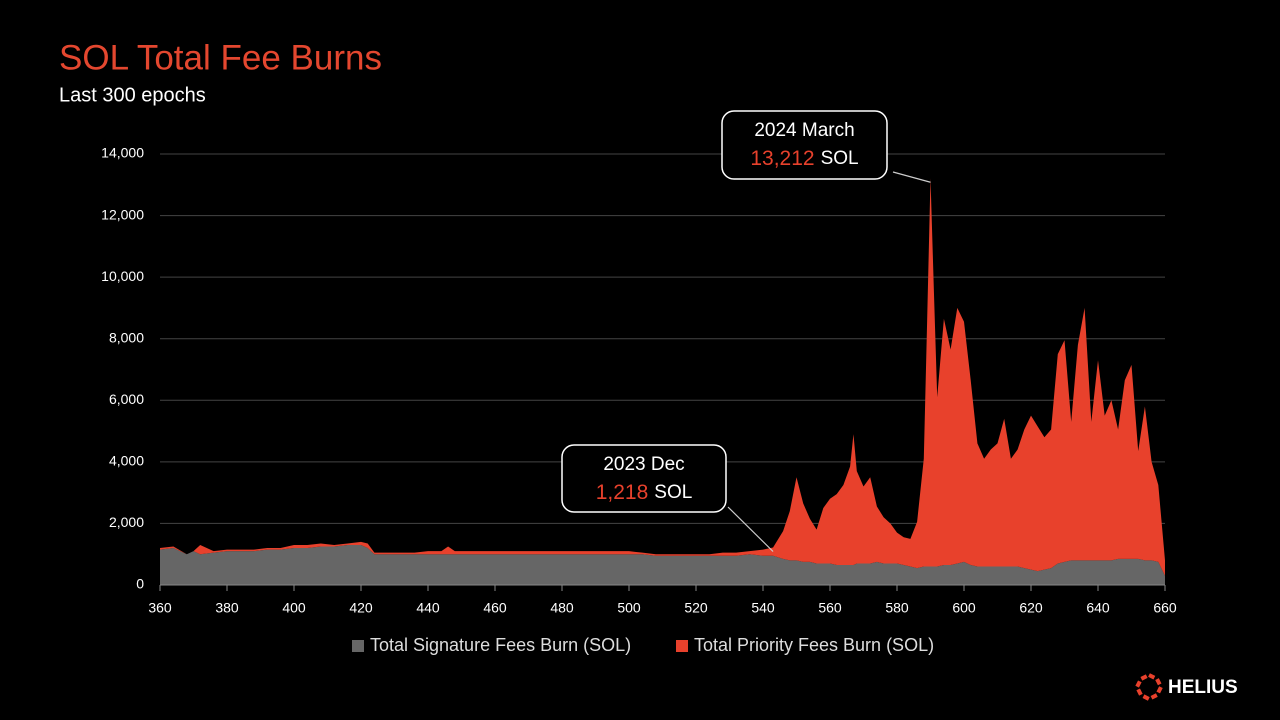 The width and height of the screenshot is (1280, 720). I want to click on x-tick-label: 620, so click(1031, 608).